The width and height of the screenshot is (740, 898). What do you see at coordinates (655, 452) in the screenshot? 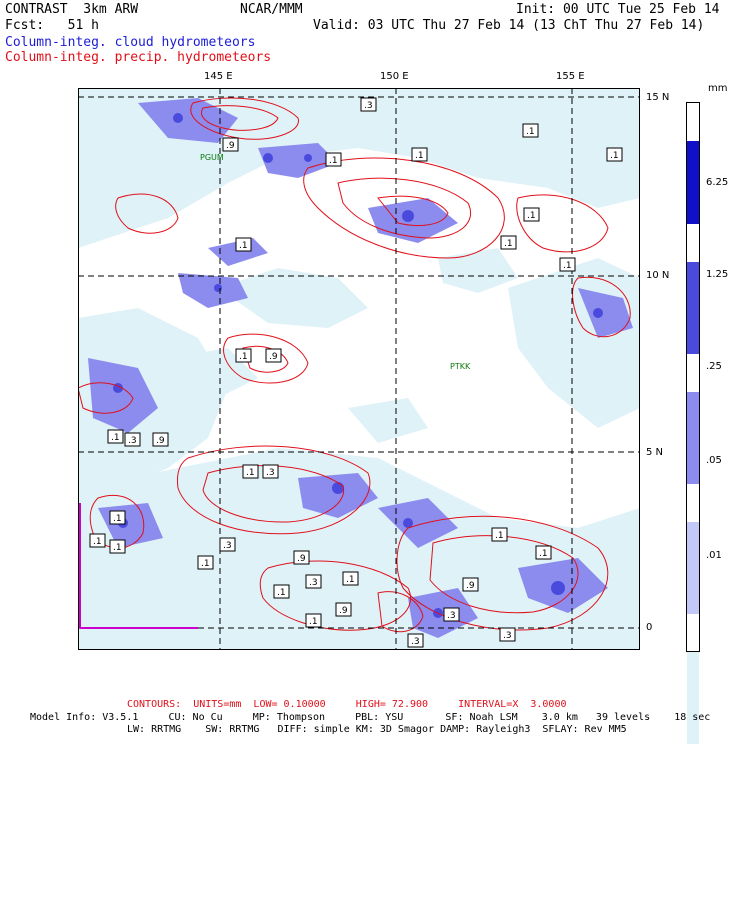
I see `lat-label-5n: 5 N` at bounding box center [655, 452].